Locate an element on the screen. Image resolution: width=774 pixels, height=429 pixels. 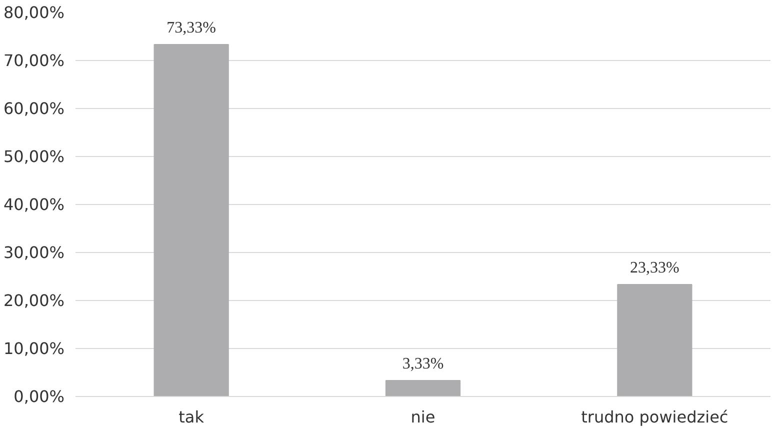
y-tick-label: 60,00% is located at coordinates (34, 108).